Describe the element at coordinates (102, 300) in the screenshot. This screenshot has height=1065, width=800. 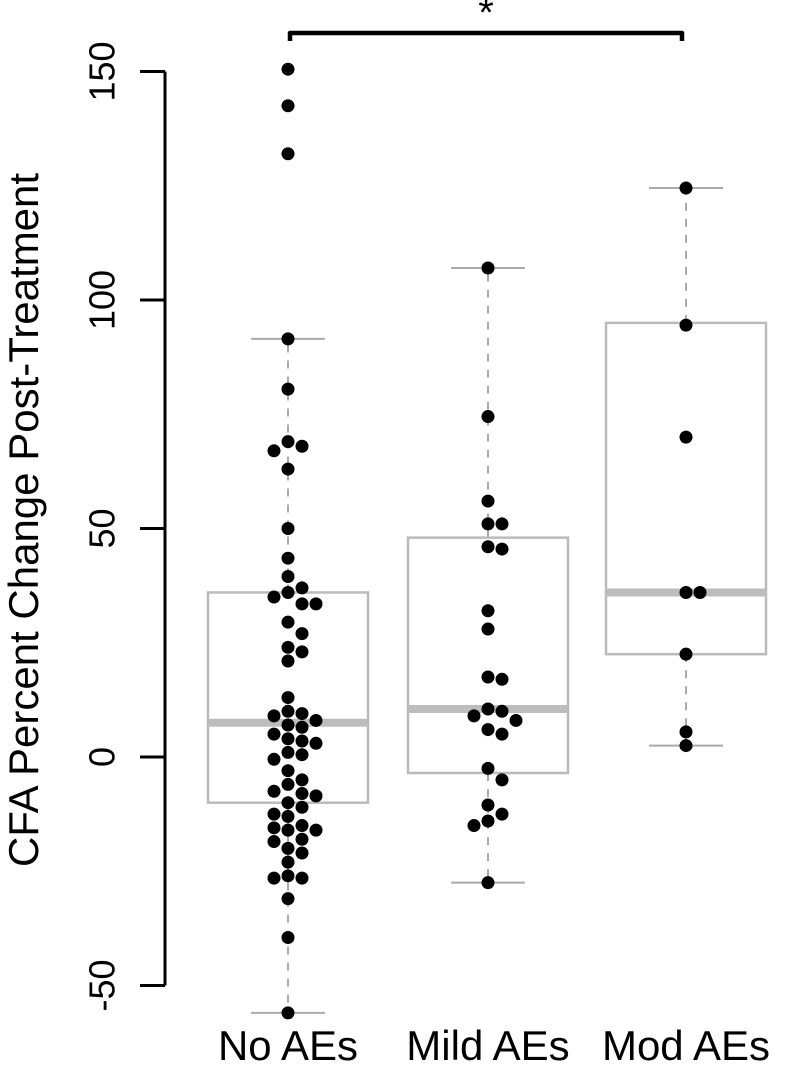
I see `y-tick-label: 100` at that location.